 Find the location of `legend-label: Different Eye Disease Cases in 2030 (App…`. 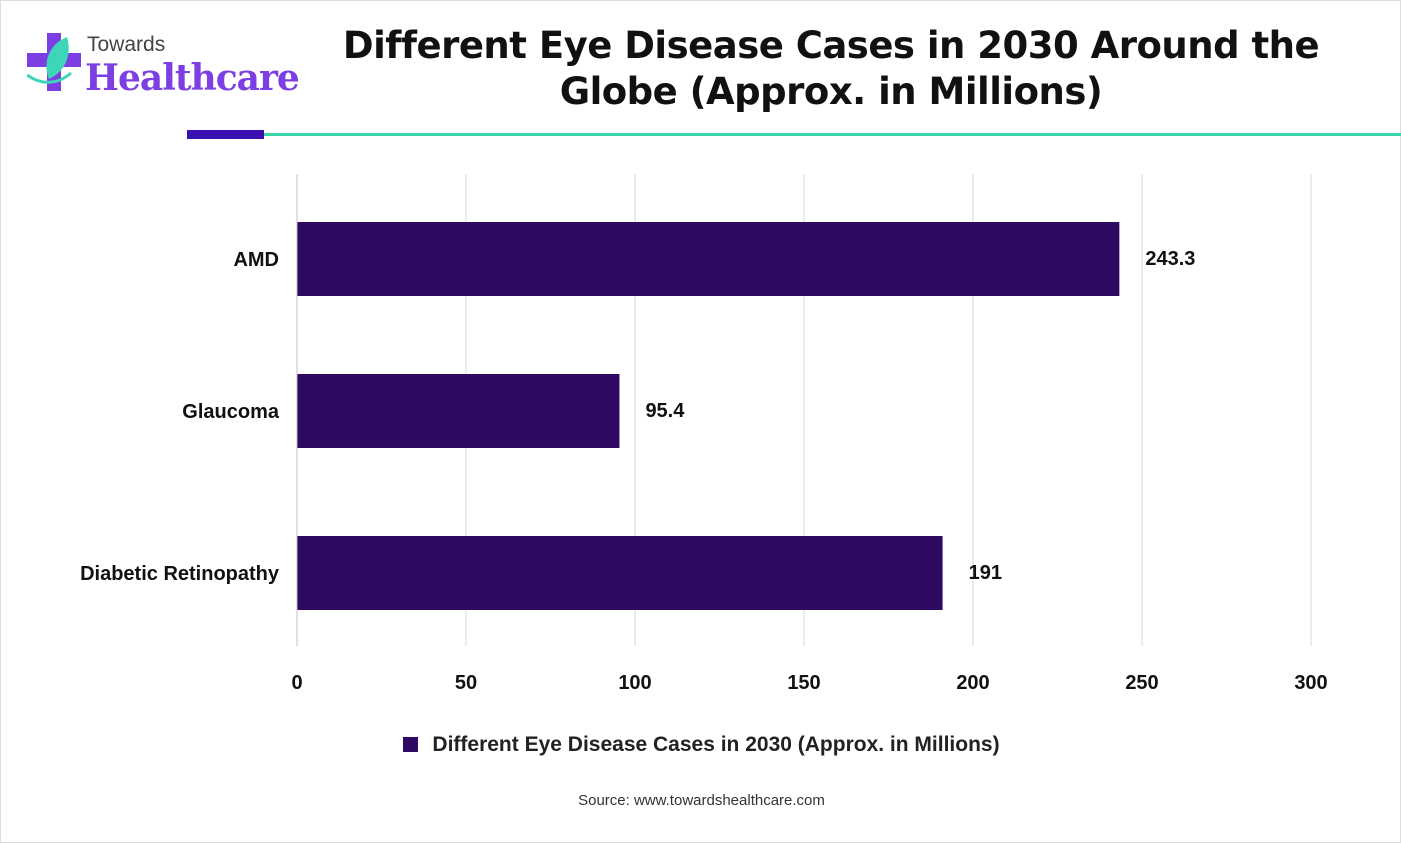

legend-label: Different Eye Disease Cases in 2030 (App… is located at coordinates (716, 744).